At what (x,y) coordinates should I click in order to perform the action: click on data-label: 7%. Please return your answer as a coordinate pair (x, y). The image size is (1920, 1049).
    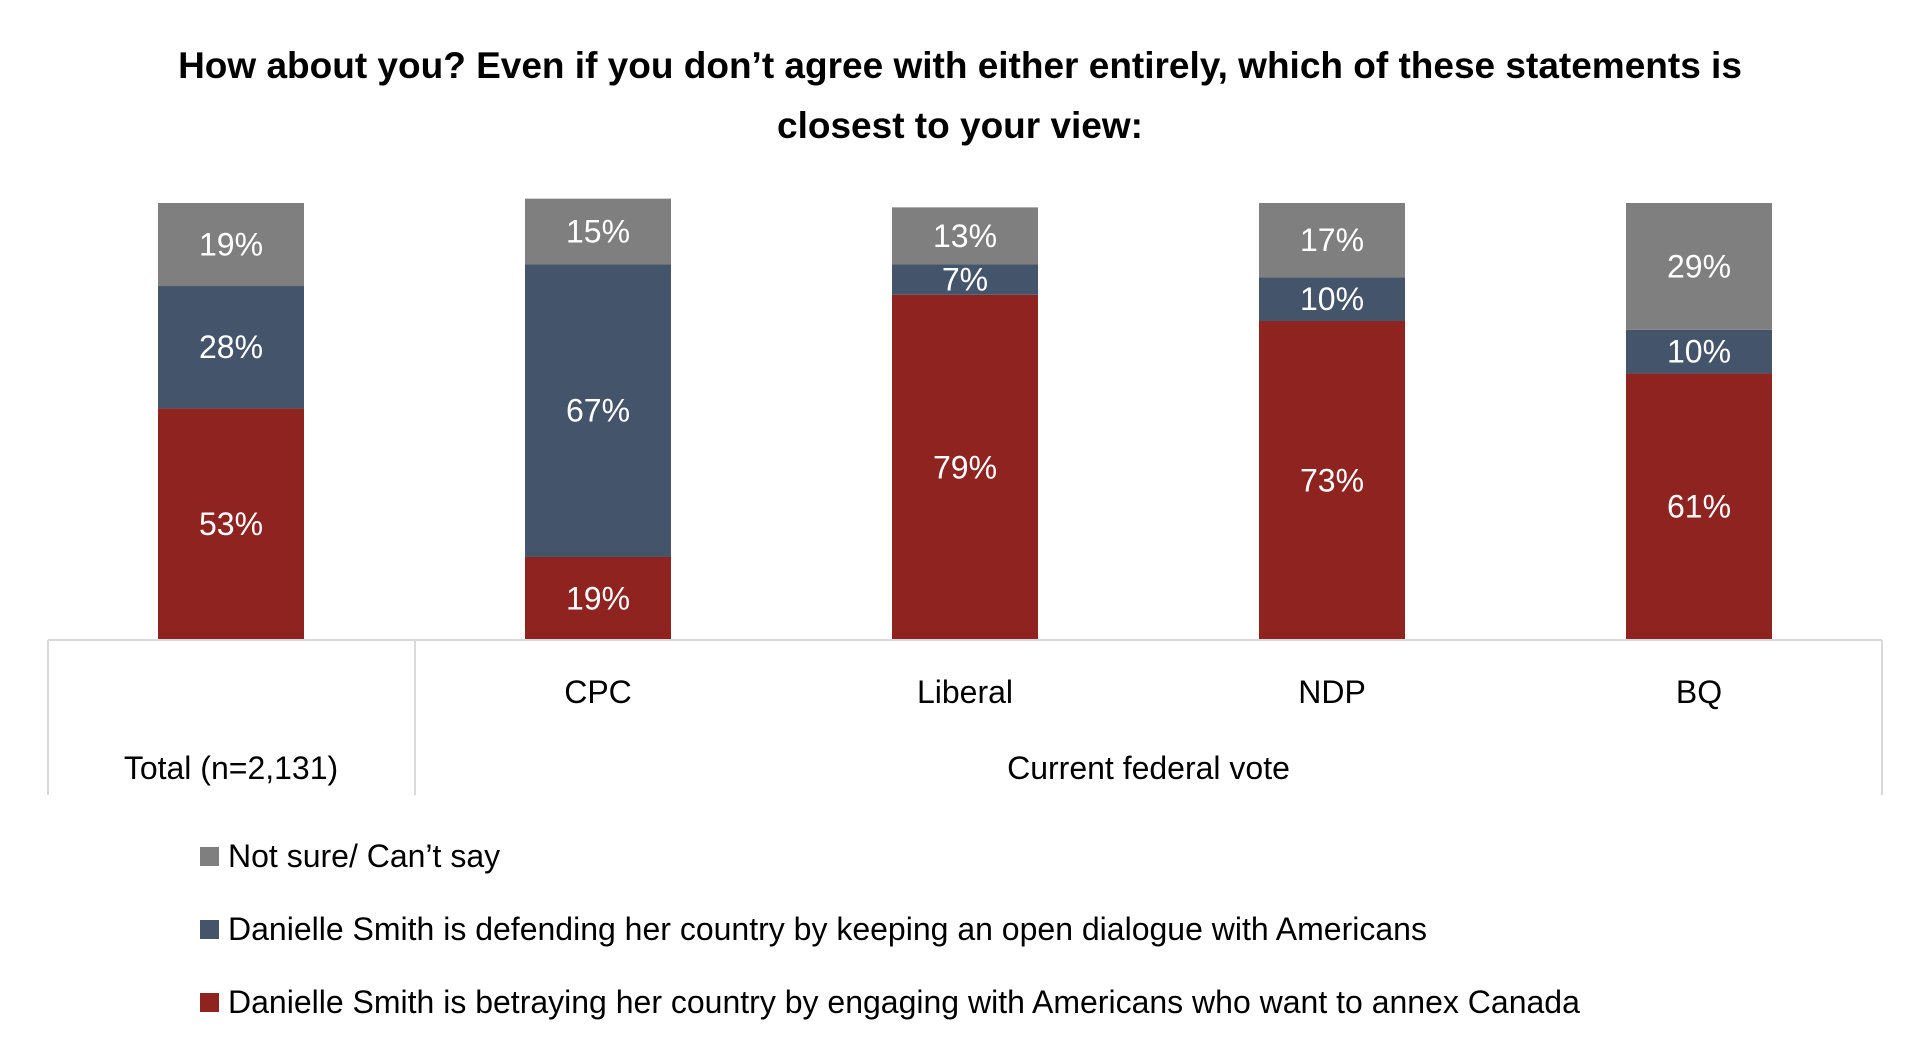
    Looking at the image, I should click on (965, 279).